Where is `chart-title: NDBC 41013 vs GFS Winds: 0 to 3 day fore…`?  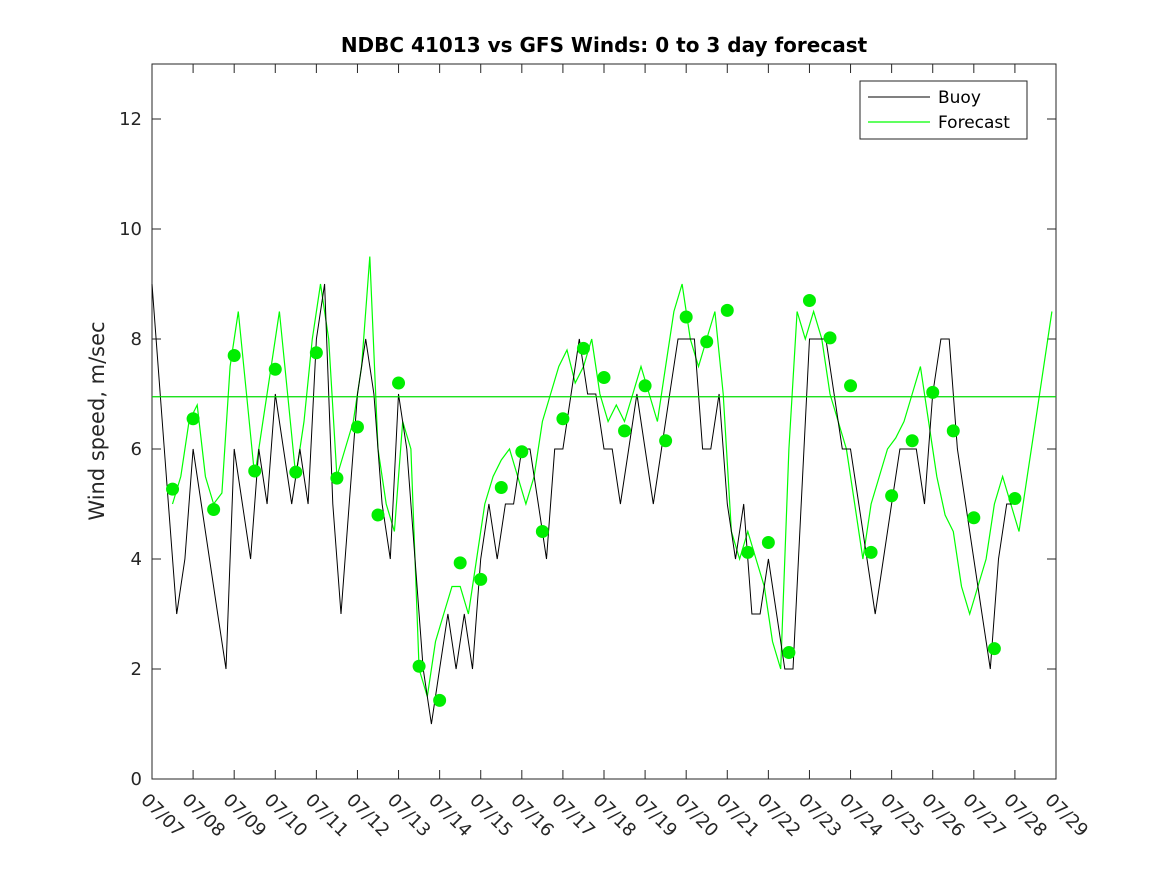
chart-title: NDBC 41013 vs GFS Winds: 0 to 3 day fore… is located at coordinates (604, 45).